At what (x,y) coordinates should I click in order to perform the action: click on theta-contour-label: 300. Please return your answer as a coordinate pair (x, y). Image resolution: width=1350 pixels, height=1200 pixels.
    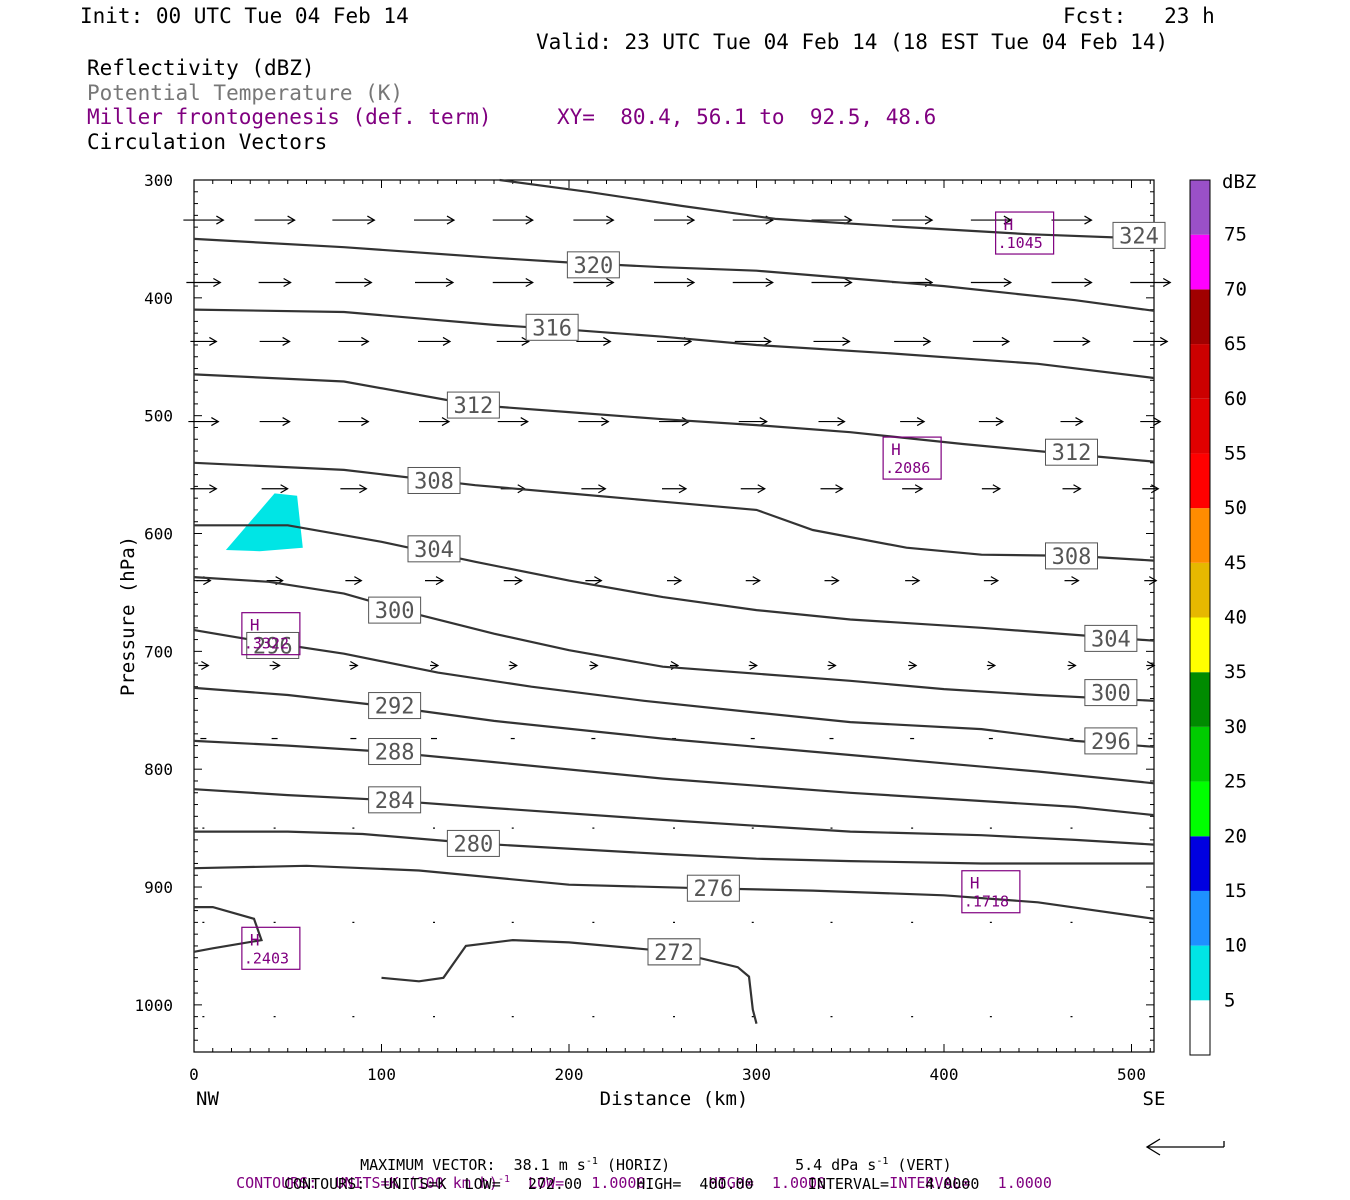
    Looking at the image, I should click on (395, 611).